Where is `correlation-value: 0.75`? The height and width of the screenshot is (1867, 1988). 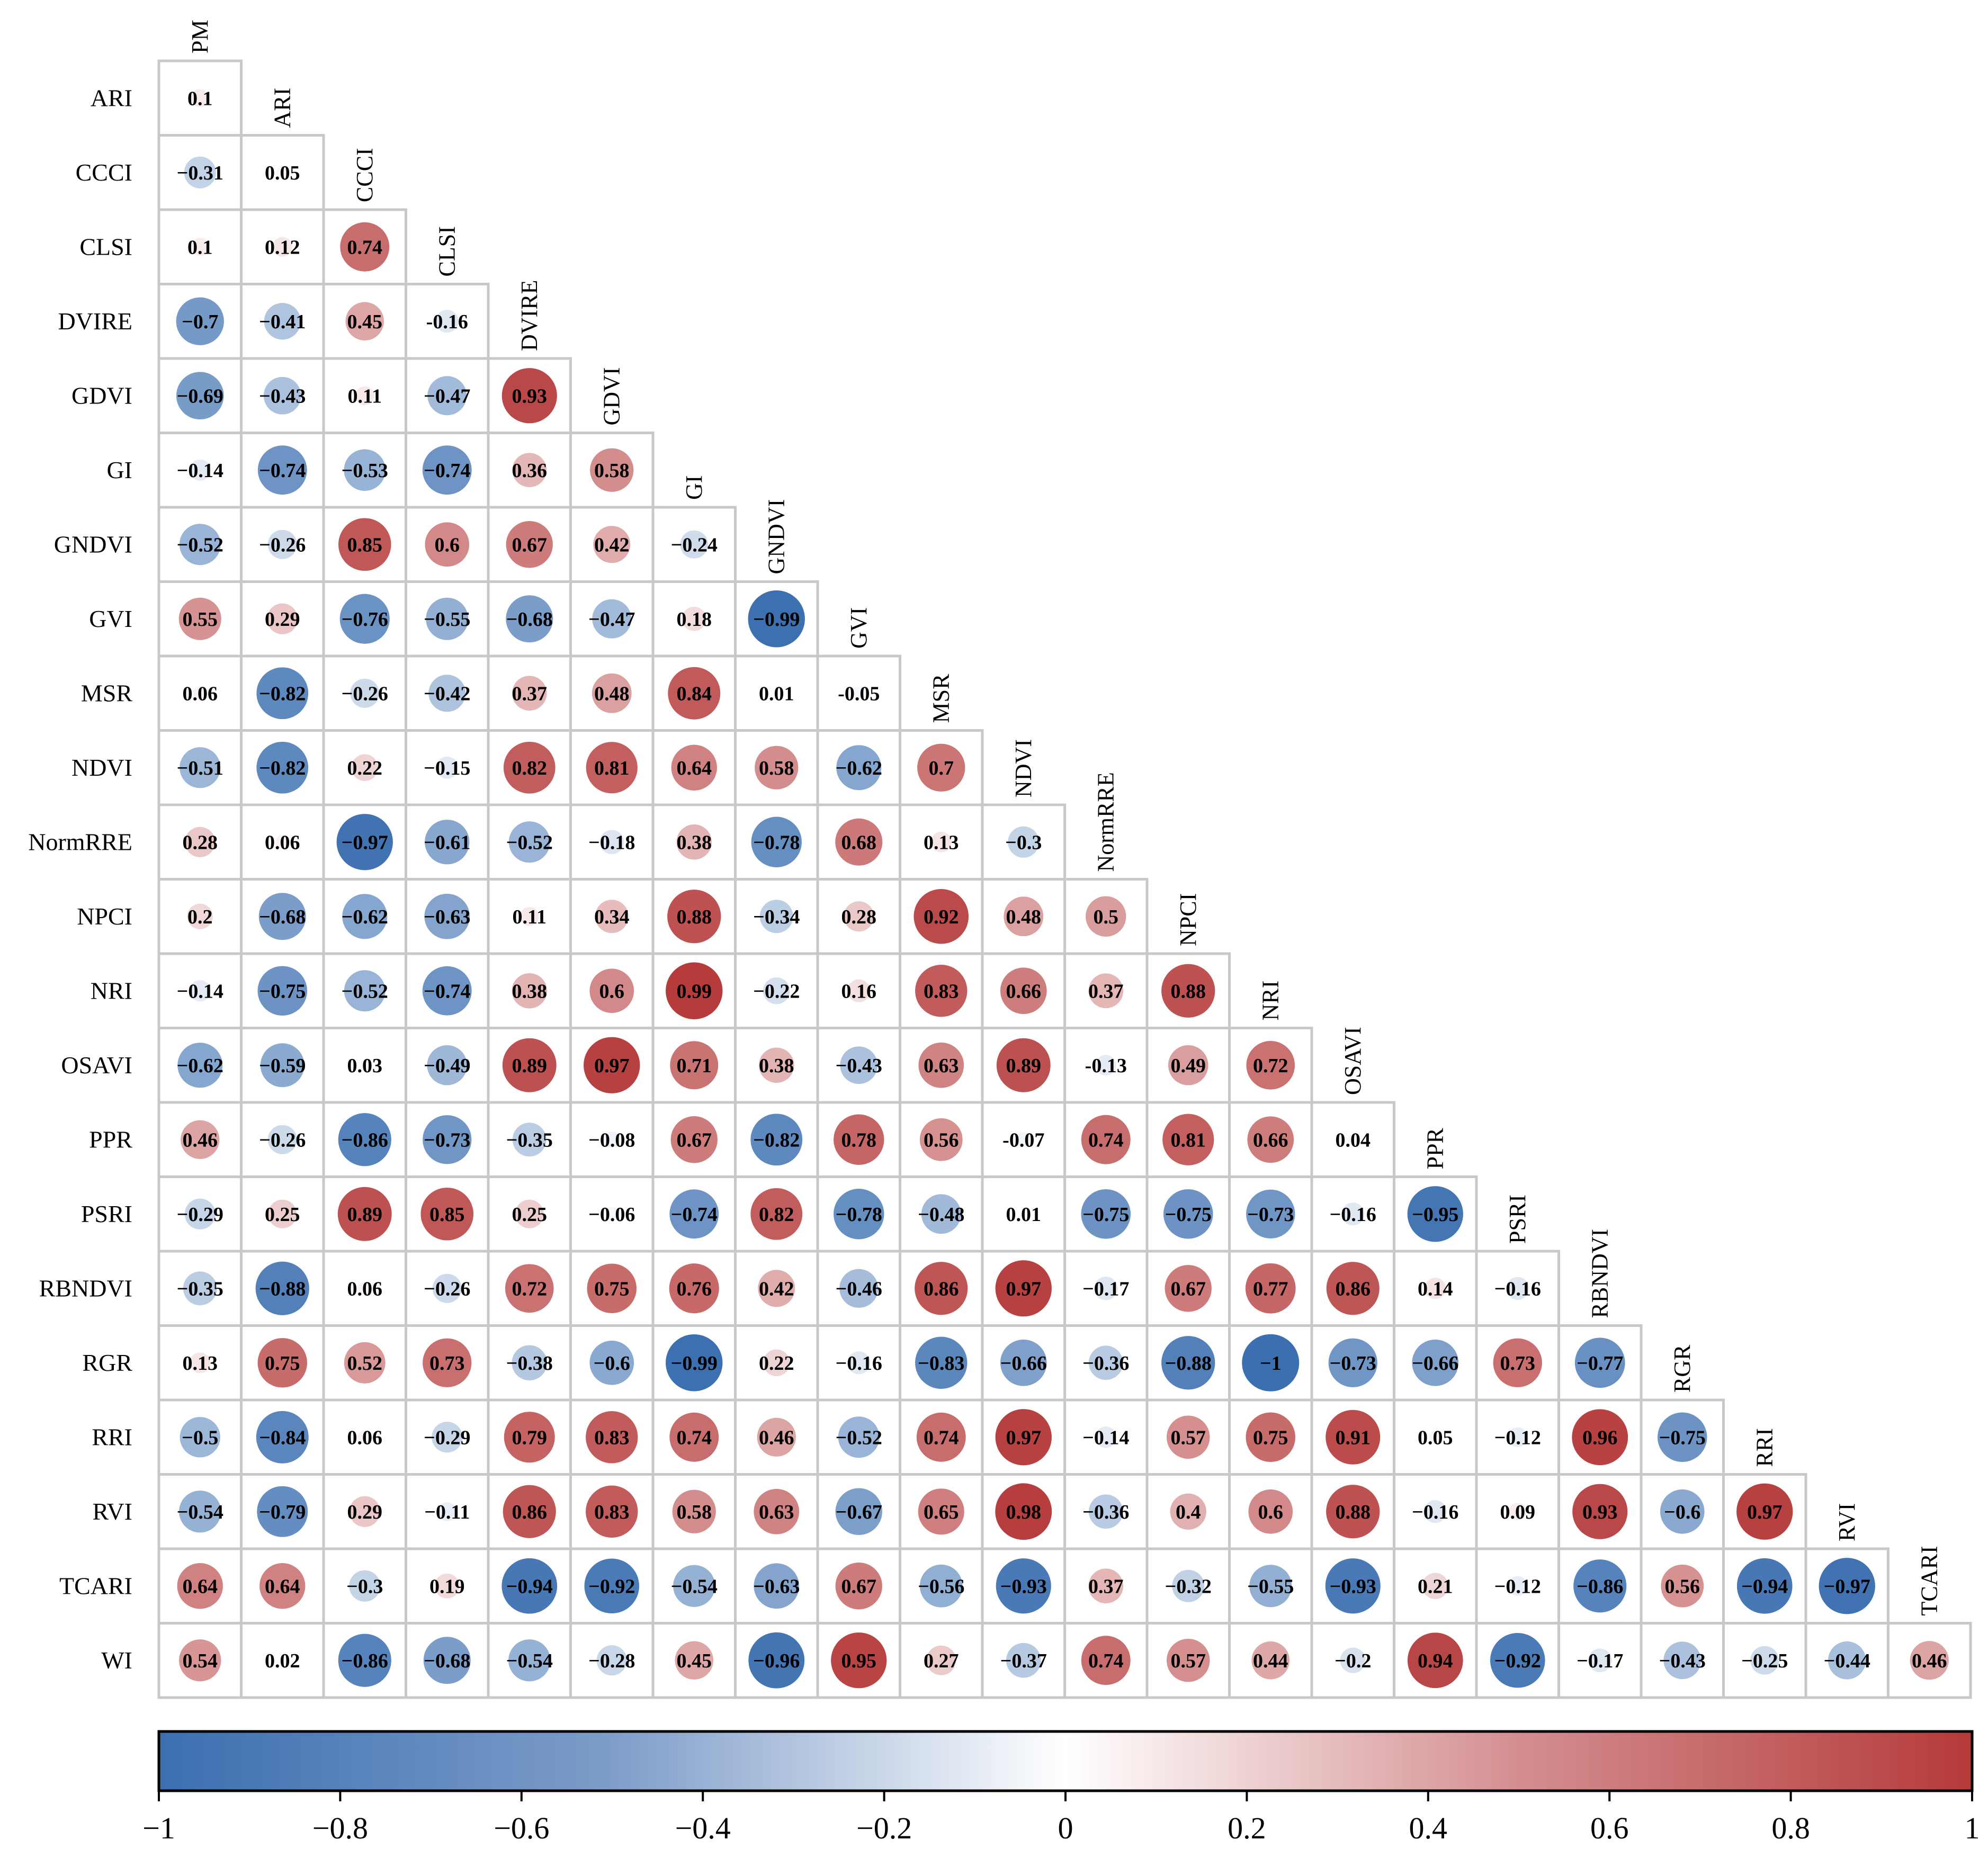
correlation-value: 0.75 is located at coordinates (1270, 1437).